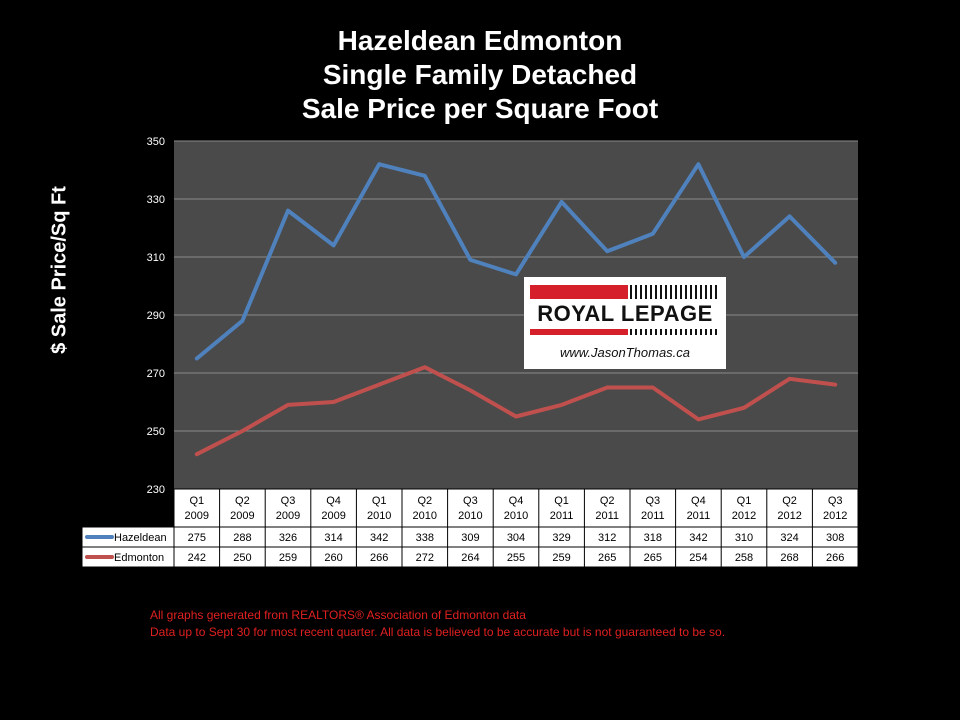  Describe the element at coordinates (789, 538) in the screenshot. I see `data-label: 324` at that location.